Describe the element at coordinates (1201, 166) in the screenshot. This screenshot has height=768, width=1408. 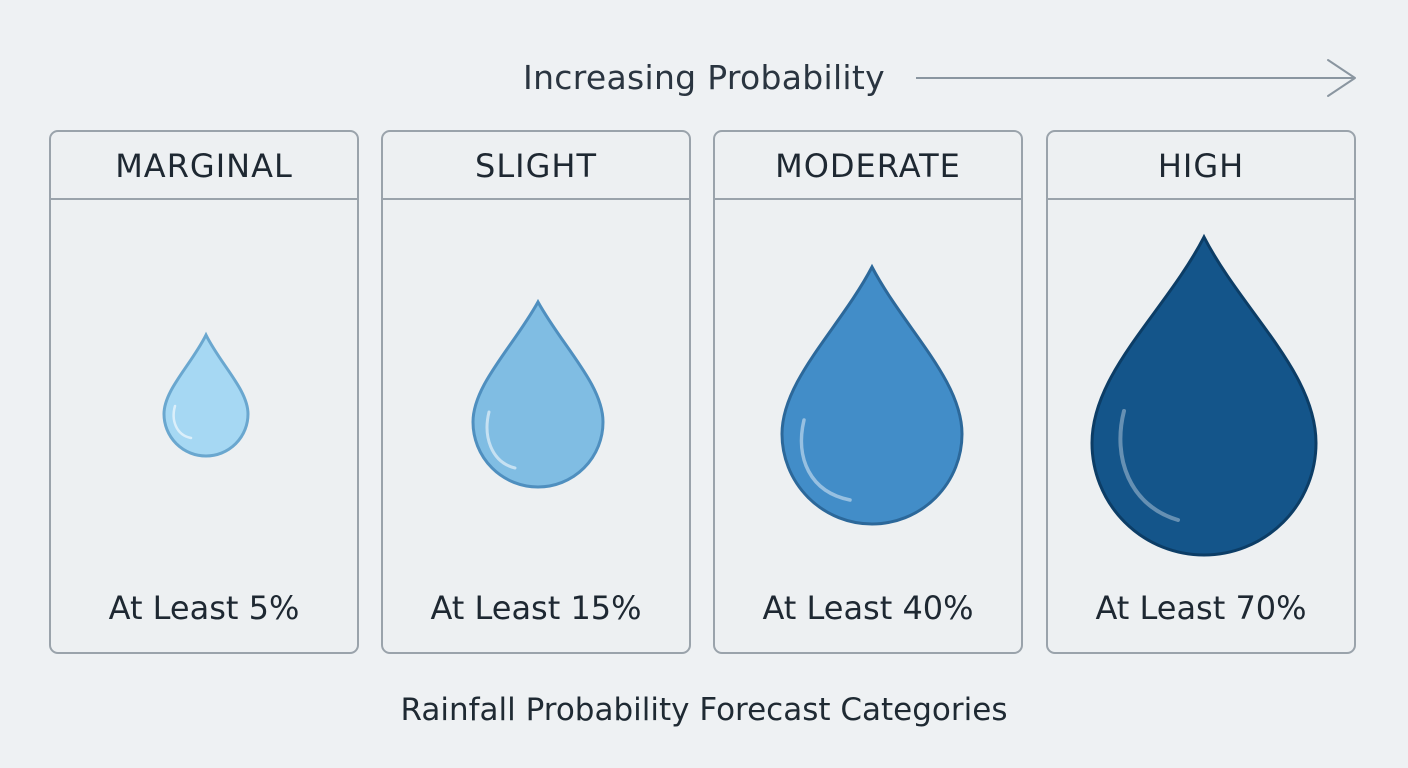
I see `category-title: HIGH` at that location.